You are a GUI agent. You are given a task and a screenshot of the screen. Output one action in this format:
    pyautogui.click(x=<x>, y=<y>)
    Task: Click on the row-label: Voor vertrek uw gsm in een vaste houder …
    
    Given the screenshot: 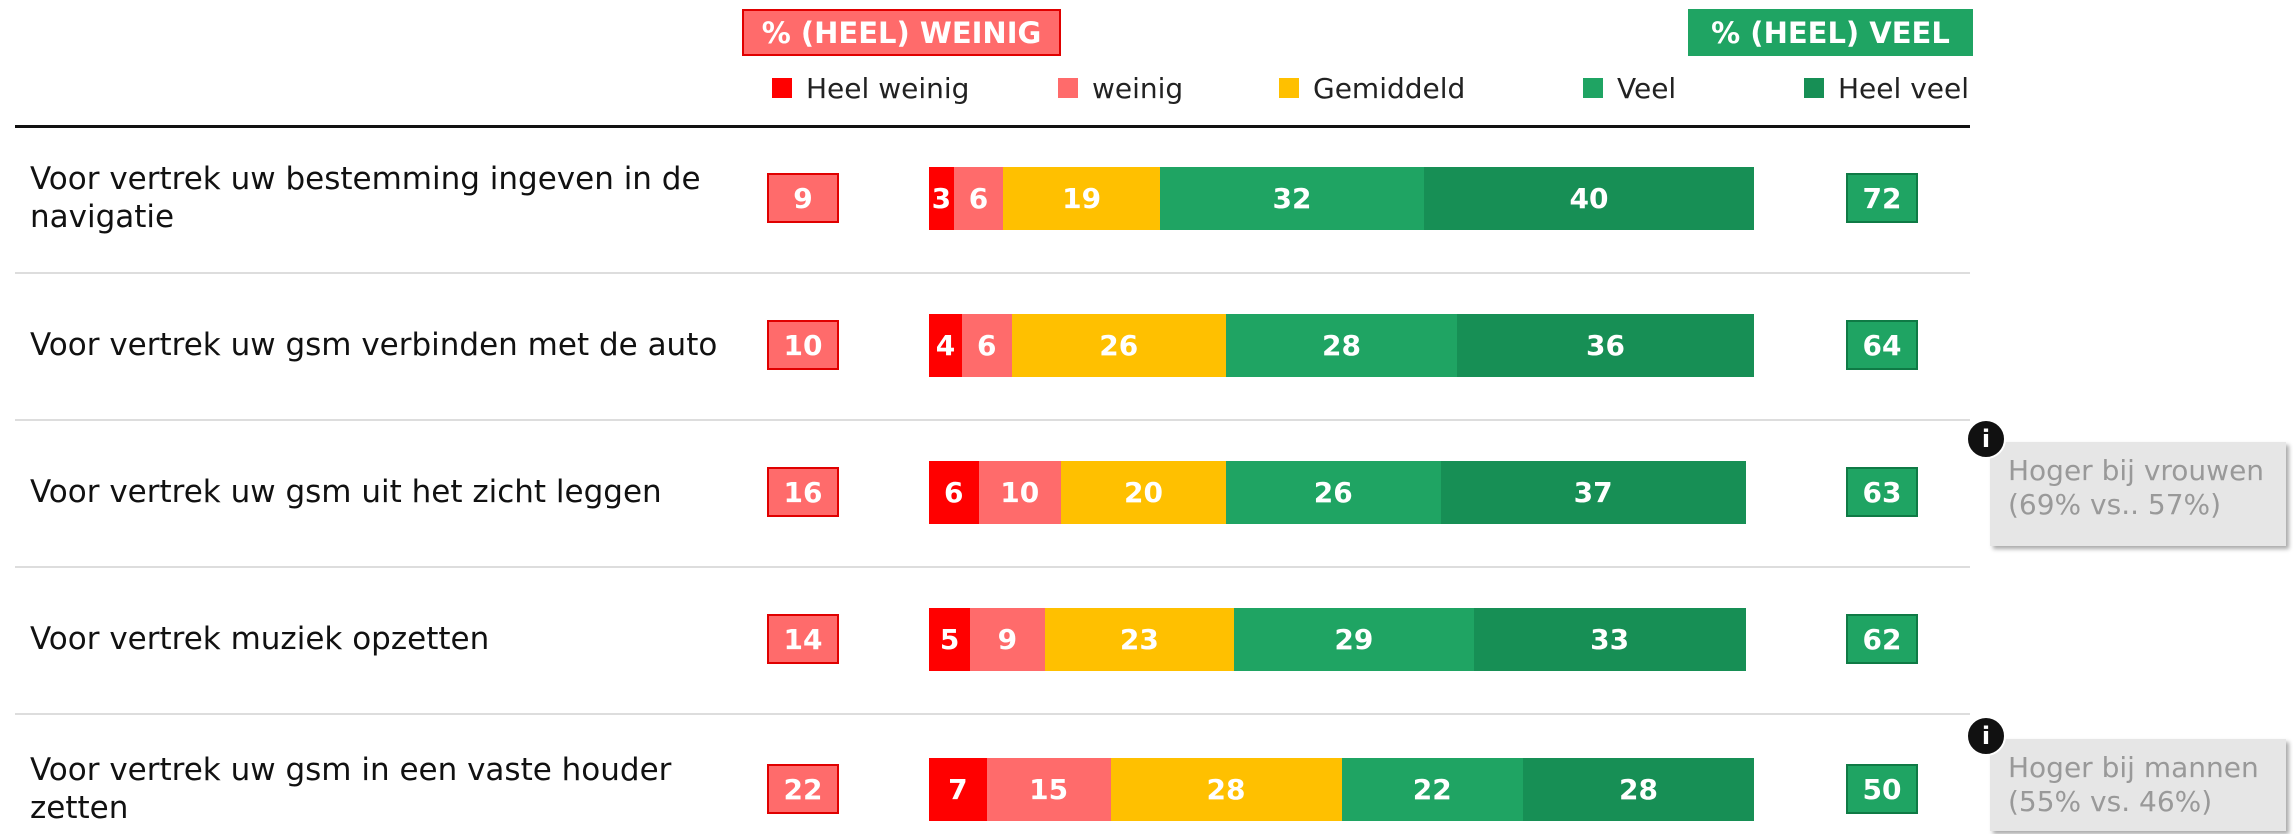 What is the action you would take?
    pyautogui.click(x=351, y=789)
    